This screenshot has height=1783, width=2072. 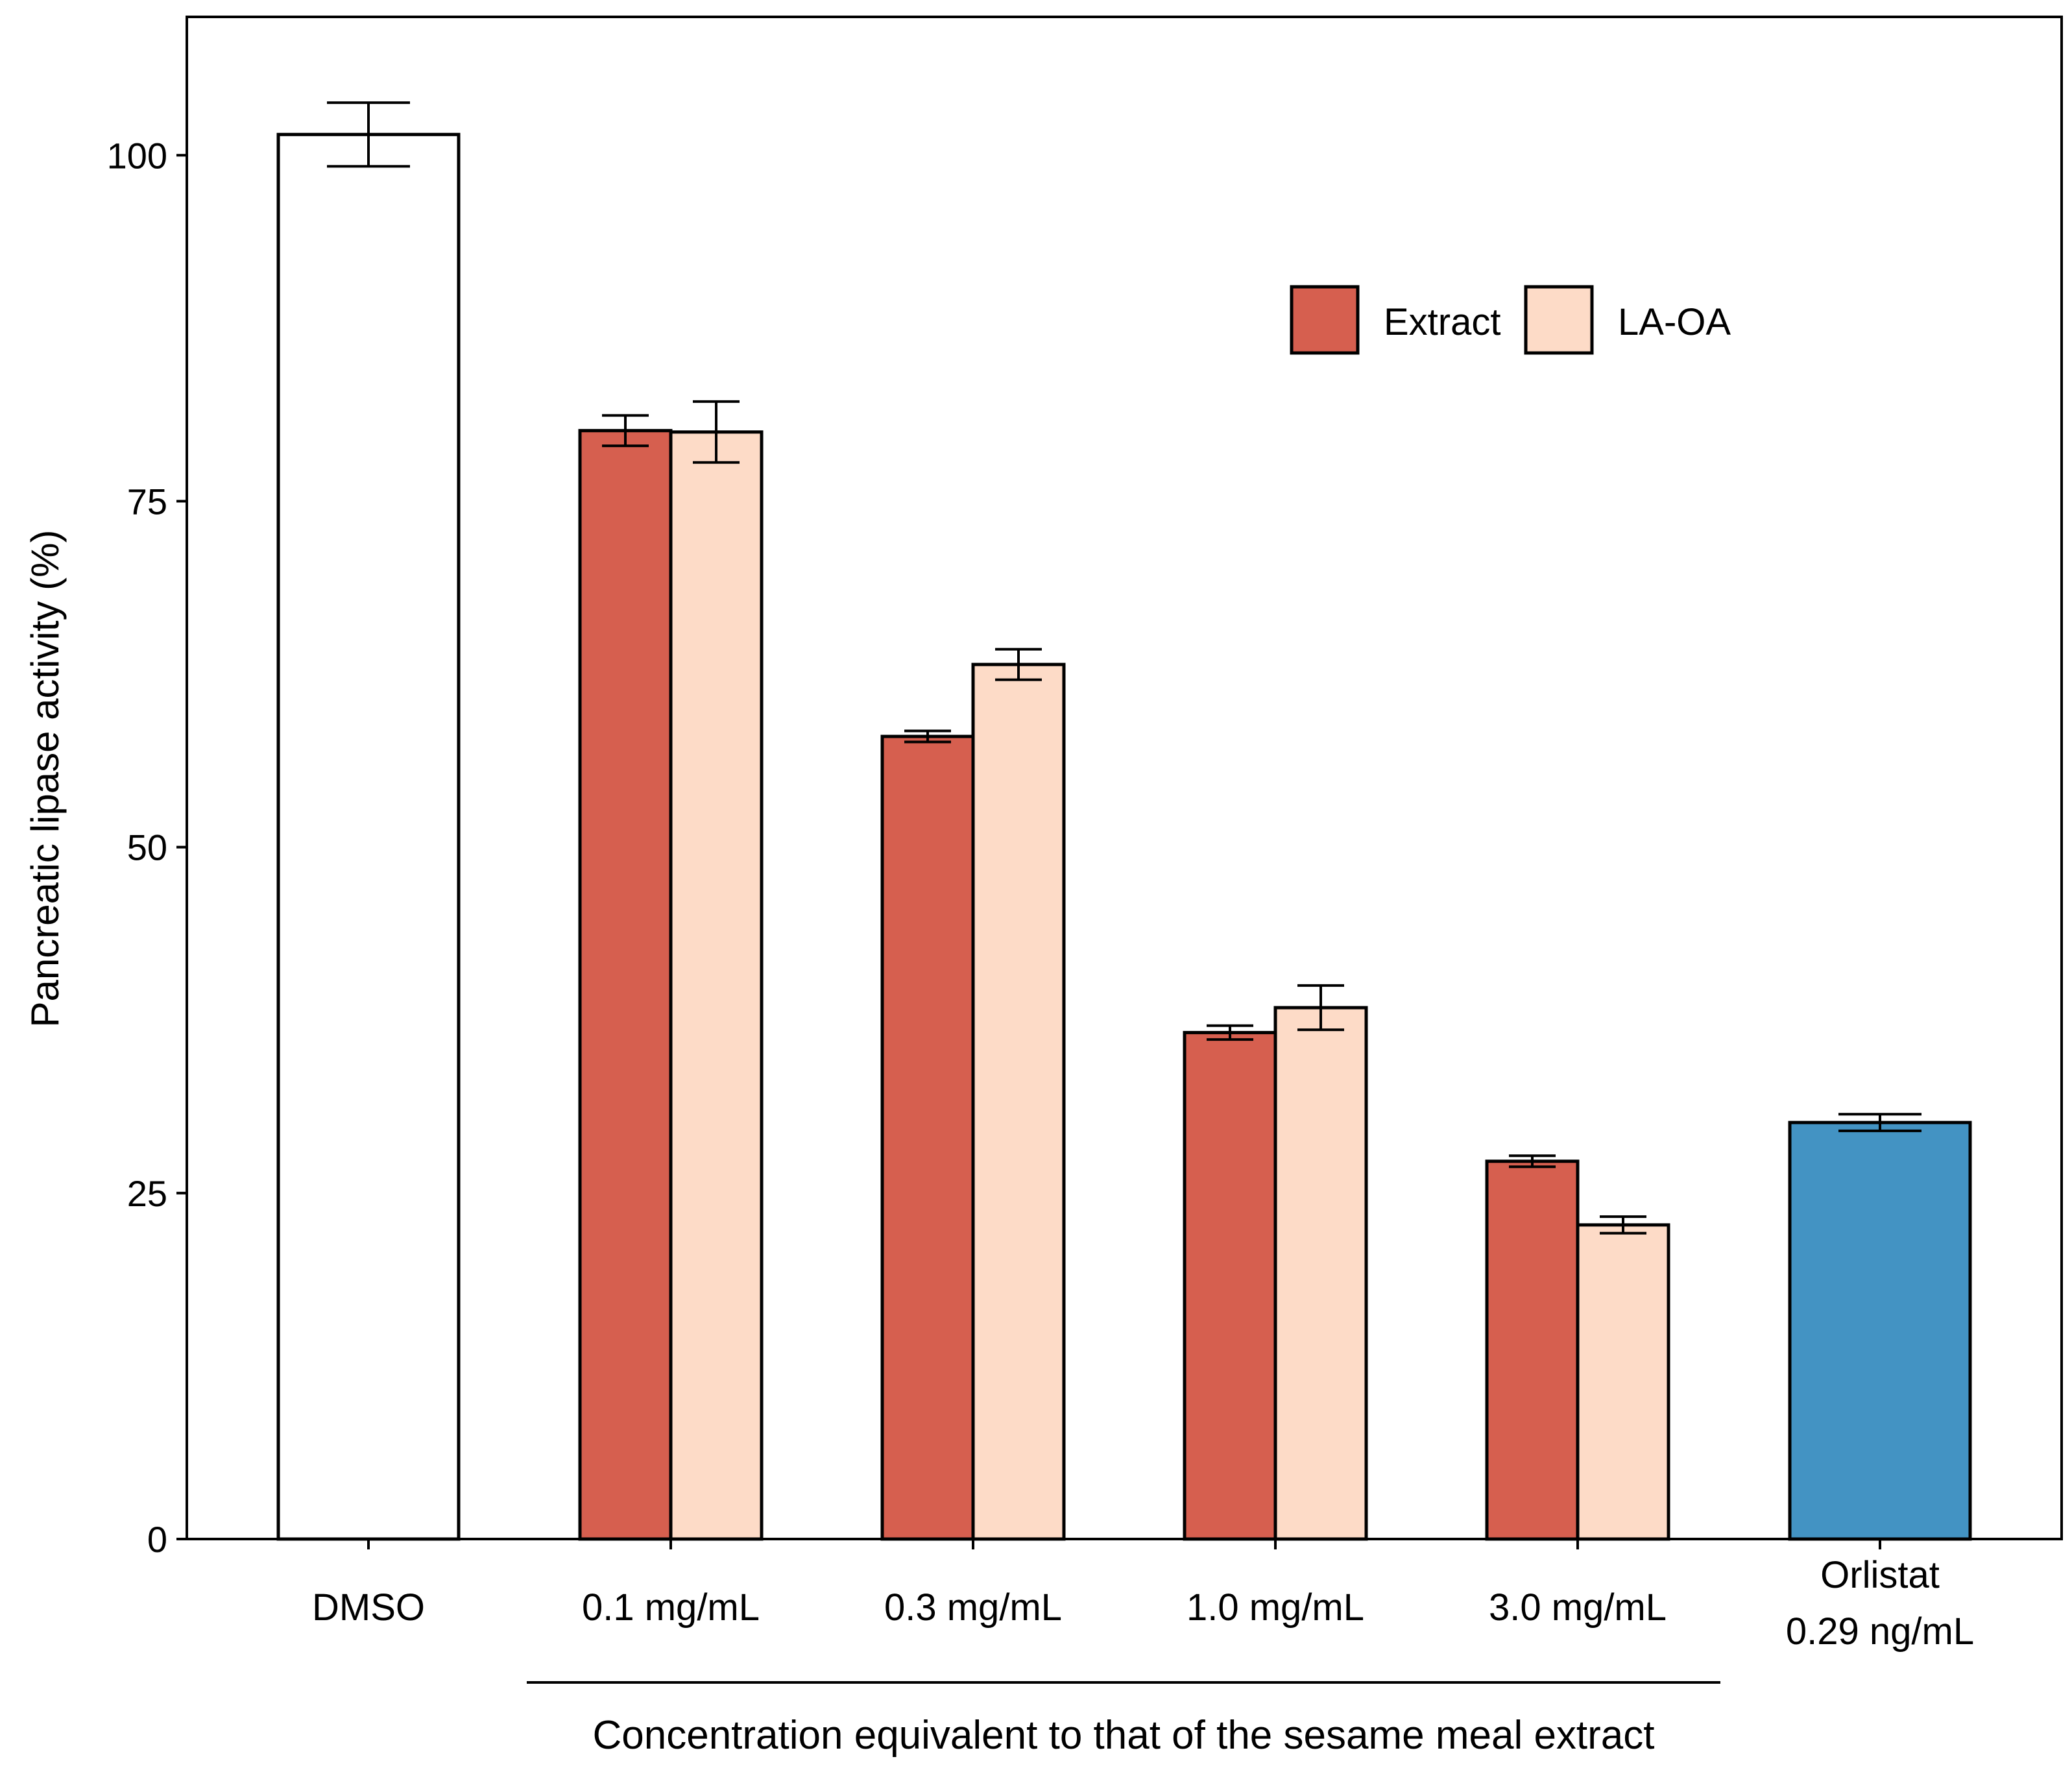 I want to click on legend: Extract LA-OA, so click(x=1510, y=320).